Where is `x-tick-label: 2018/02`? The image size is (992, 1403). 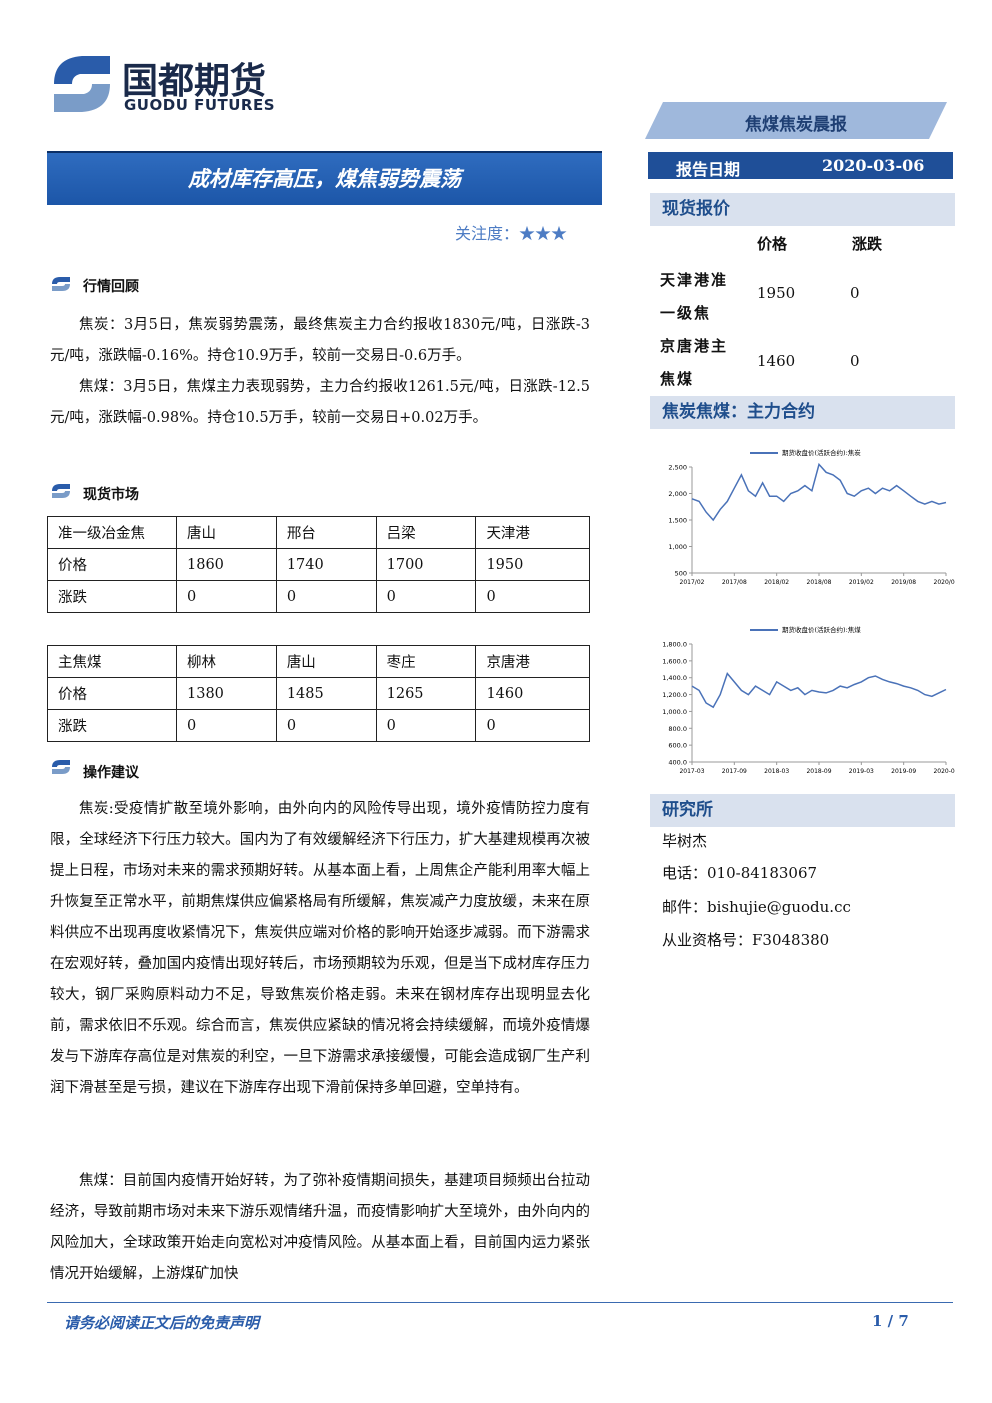 x-tick-label: 2018/02 is located at coordinates (776, 582).